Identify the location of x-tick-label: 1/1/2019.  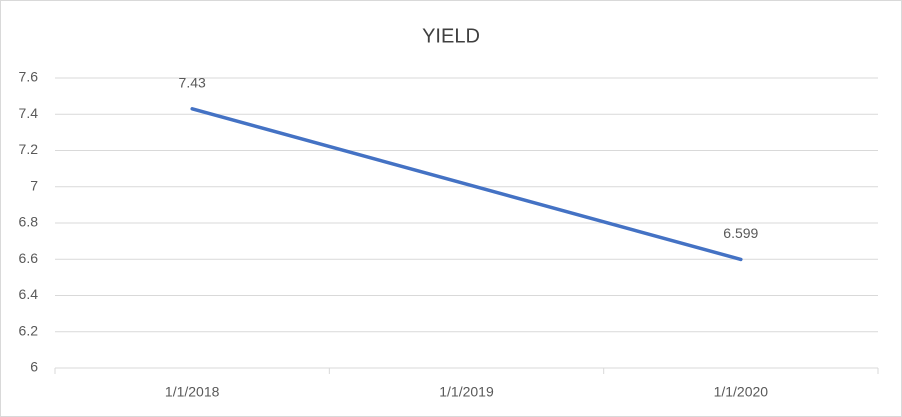
(466, 392).